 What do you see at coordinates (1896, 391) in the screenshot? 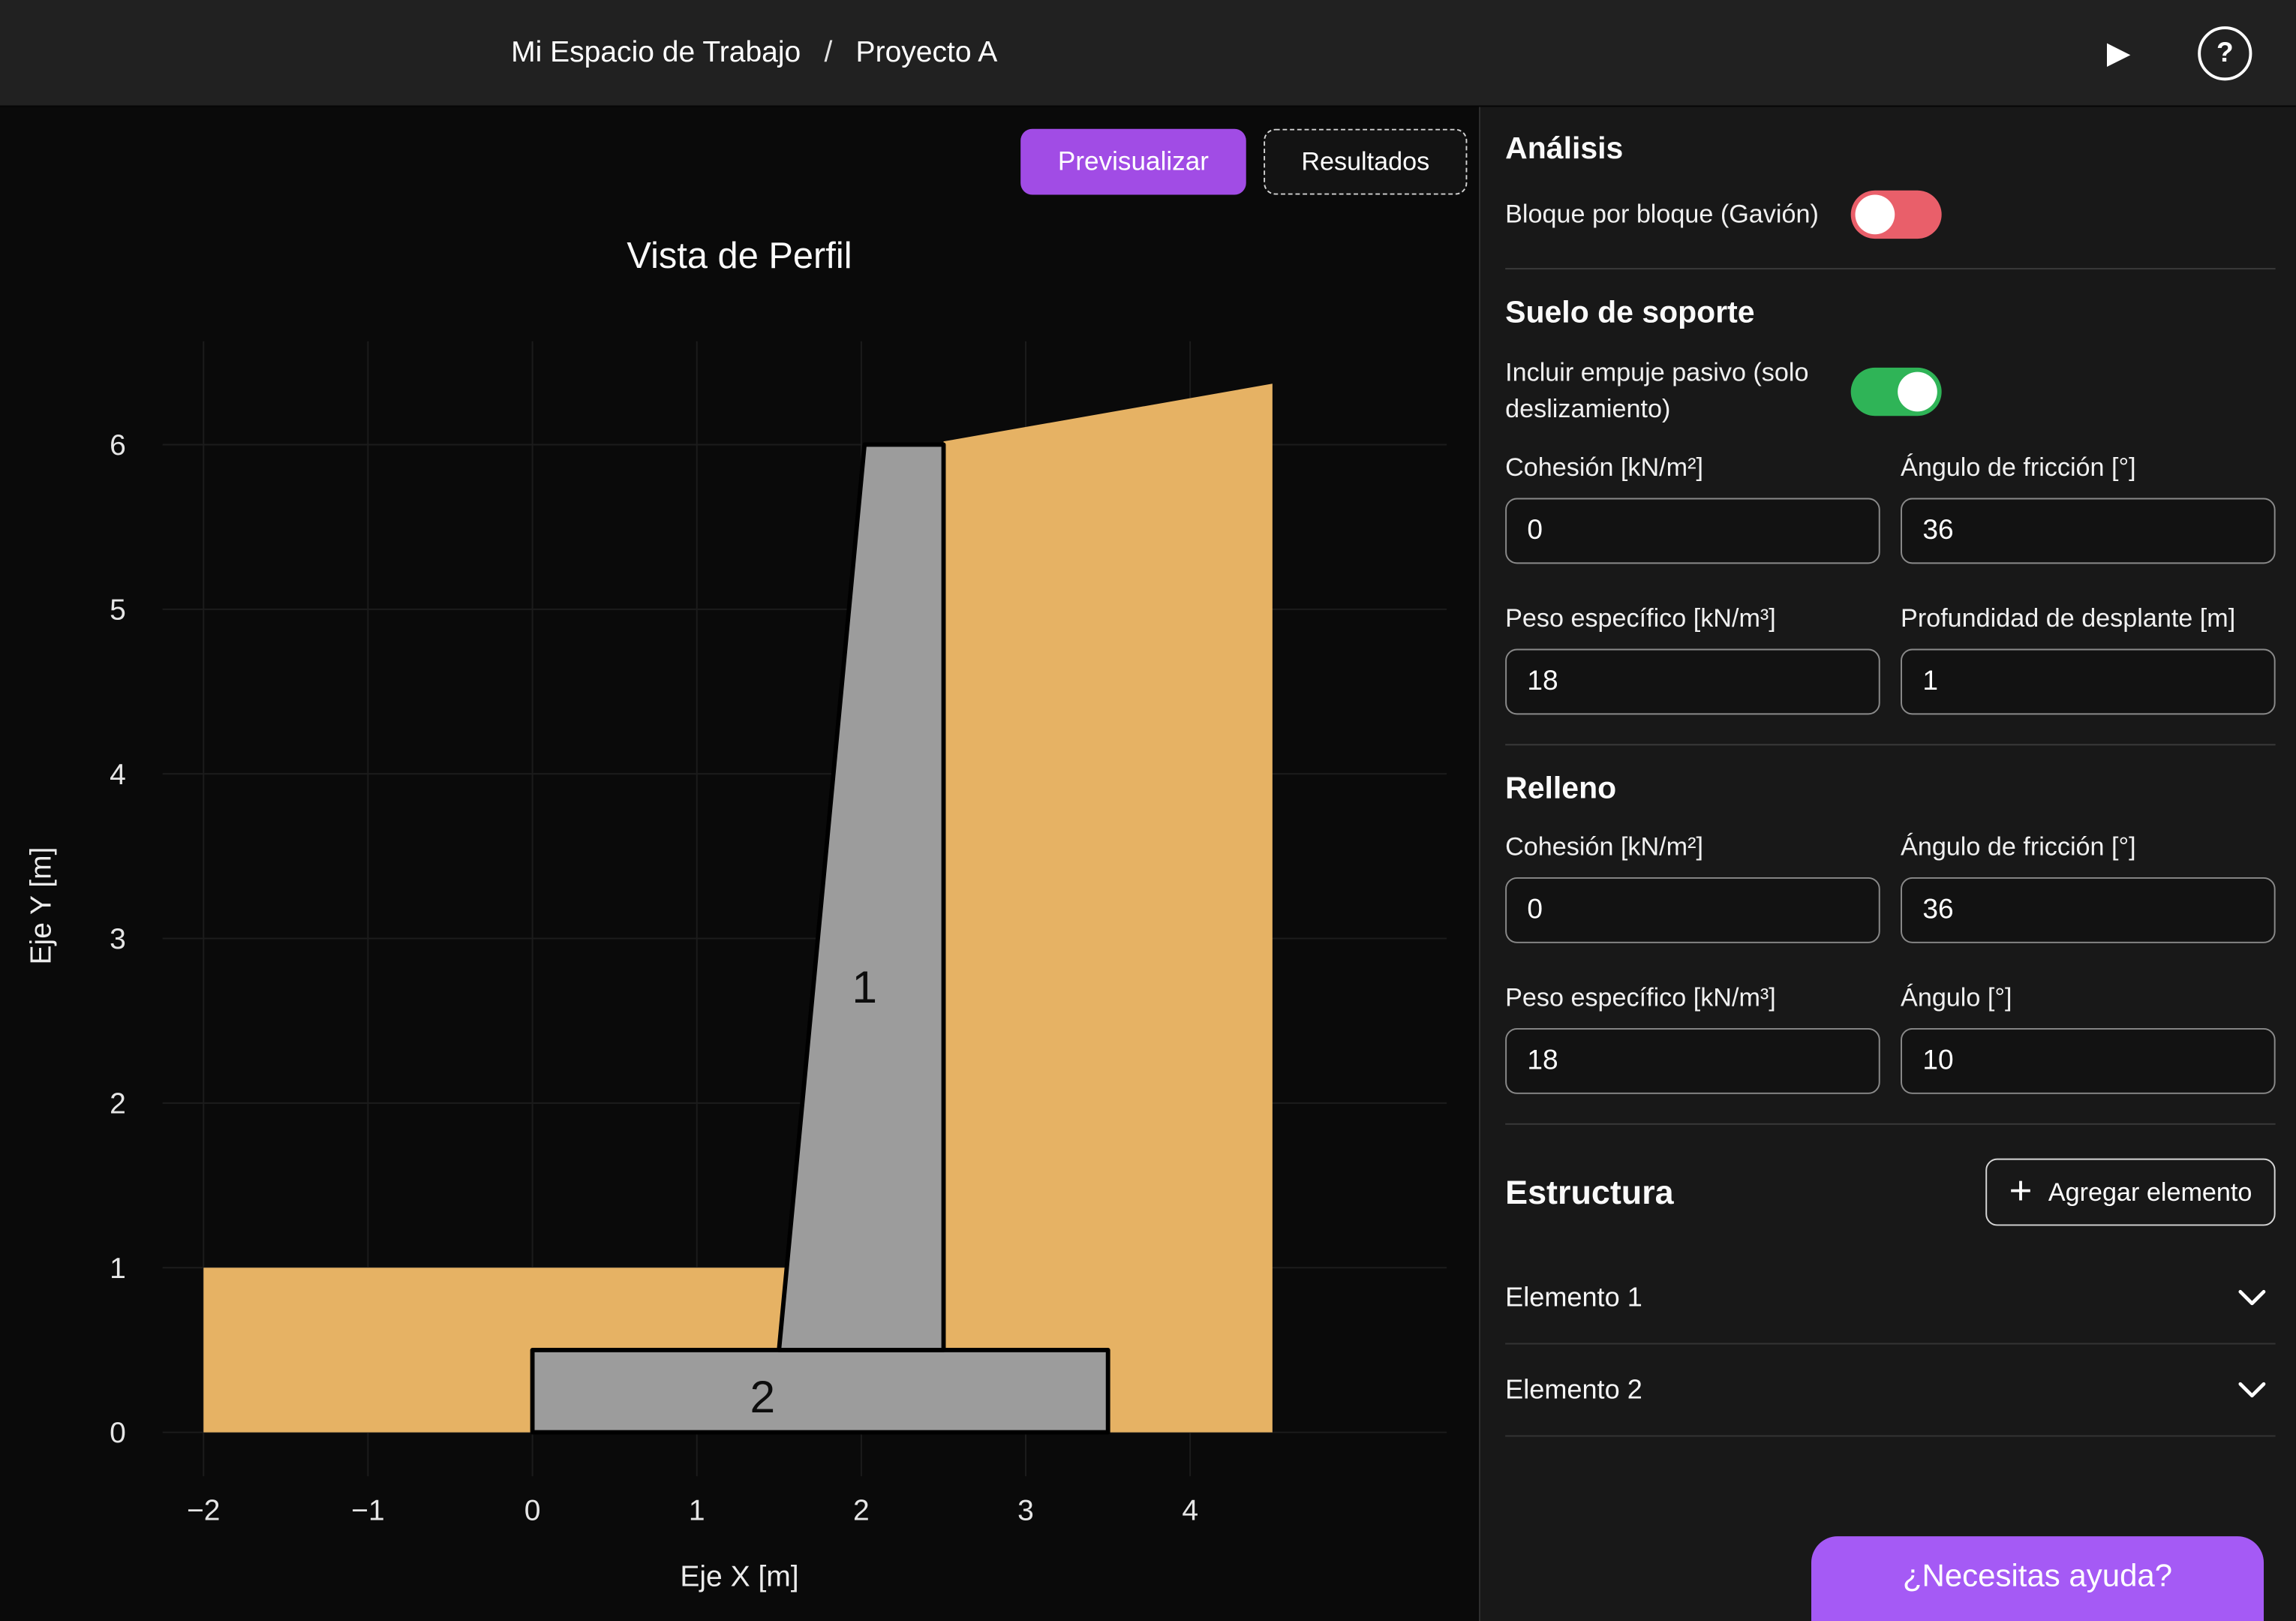
I see `passive-pressure-toggle` at bounding box center [1896, 391].